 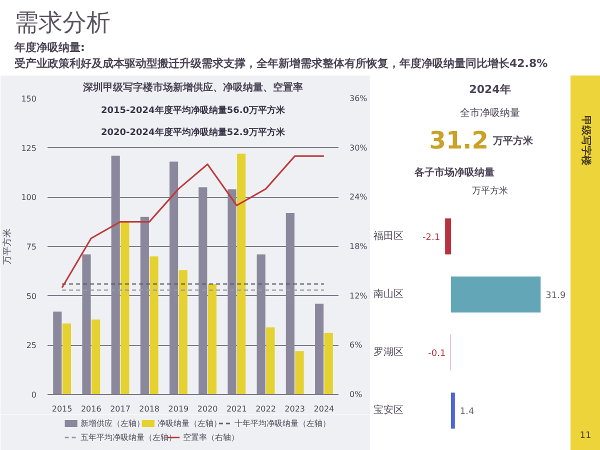 I want to click on y2-tick-label: 6%, so click(x=356, y=345).